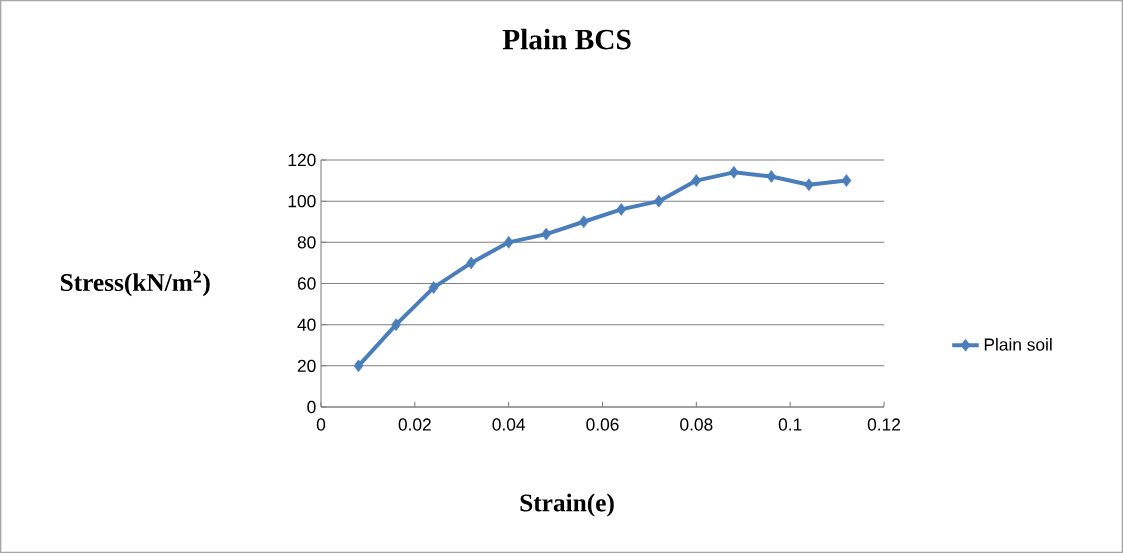  What do you see at coordinates (567, 505) in the screenshot?
I see `x-axis-title: Strain(e)` at bounding box center [567, 505].